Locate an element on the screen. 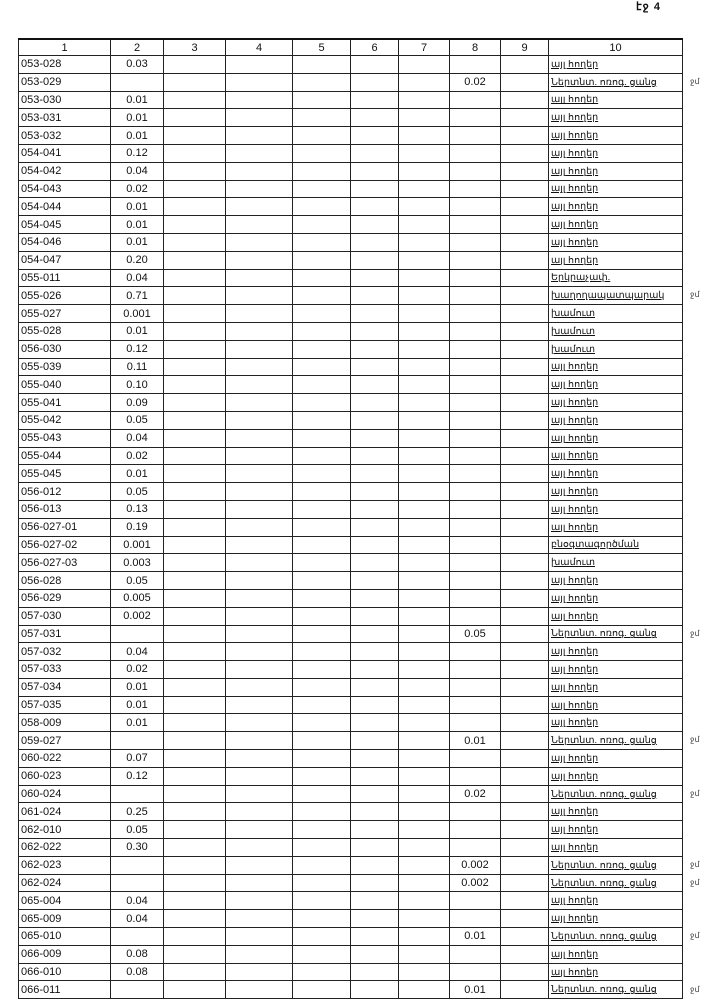 The image size is (714, 1008). parcel-id-cell: 057-033 is located at coordinates (64, 669).